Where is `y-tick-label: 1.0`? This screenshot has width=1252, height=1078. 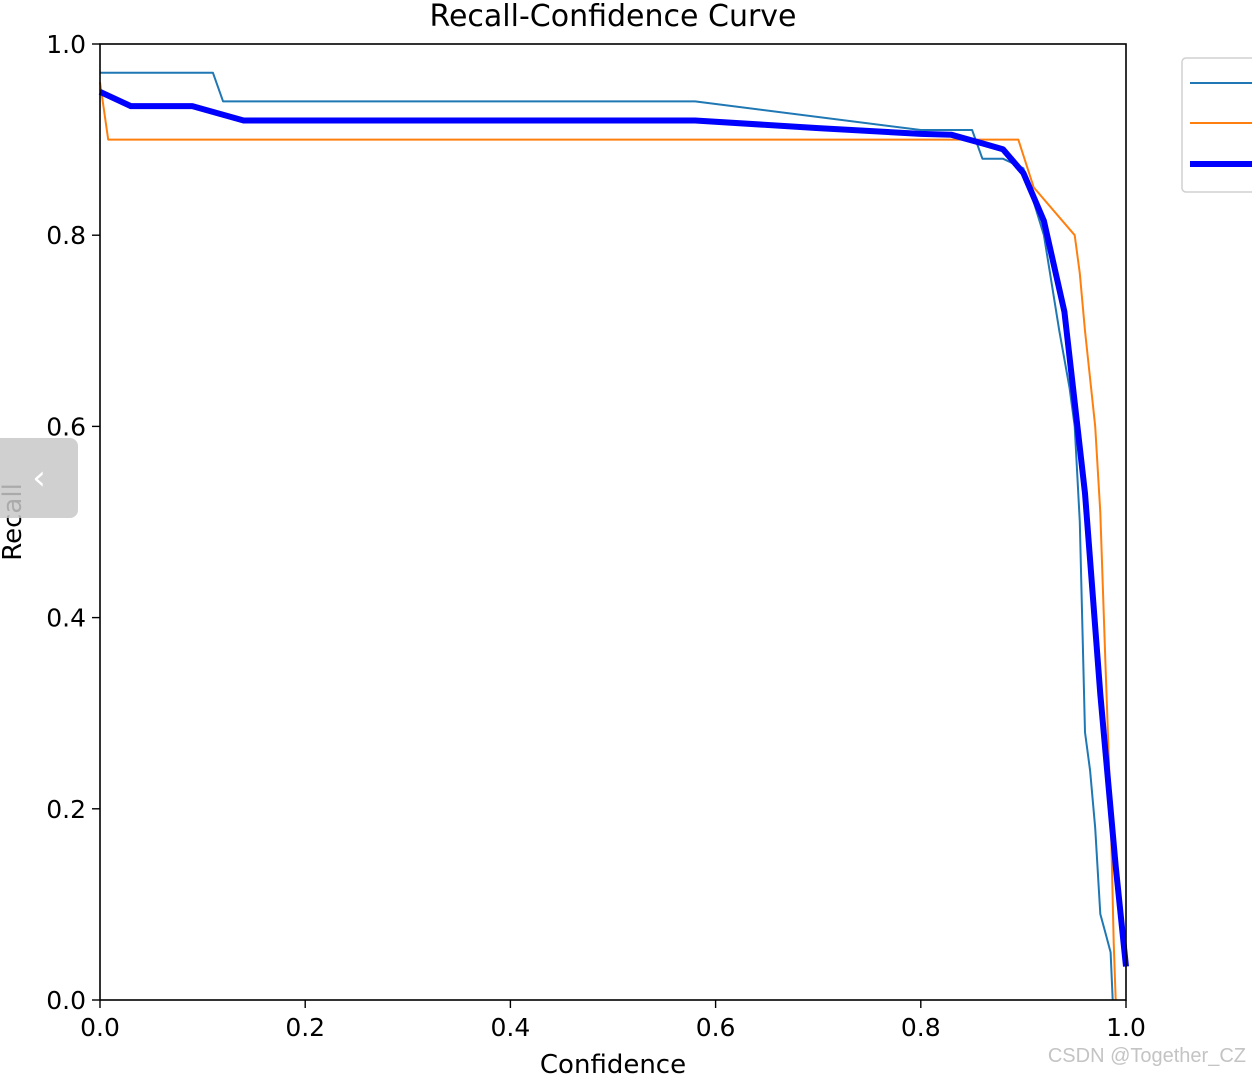 y-tick-label: 1.0 is located at coordinates (66, 44).